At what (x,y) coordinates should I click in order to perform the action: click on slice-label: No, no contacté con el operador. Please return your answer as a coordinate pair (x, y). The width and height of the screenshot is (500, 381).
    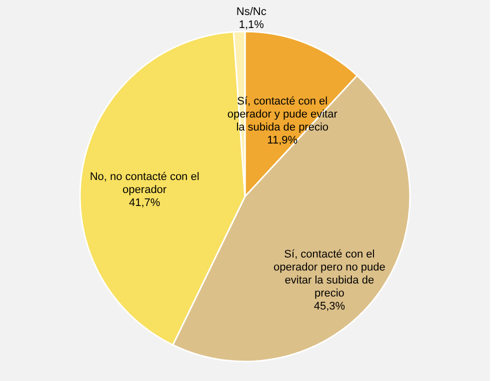
    Looking at the image, I should click on (145, 183).